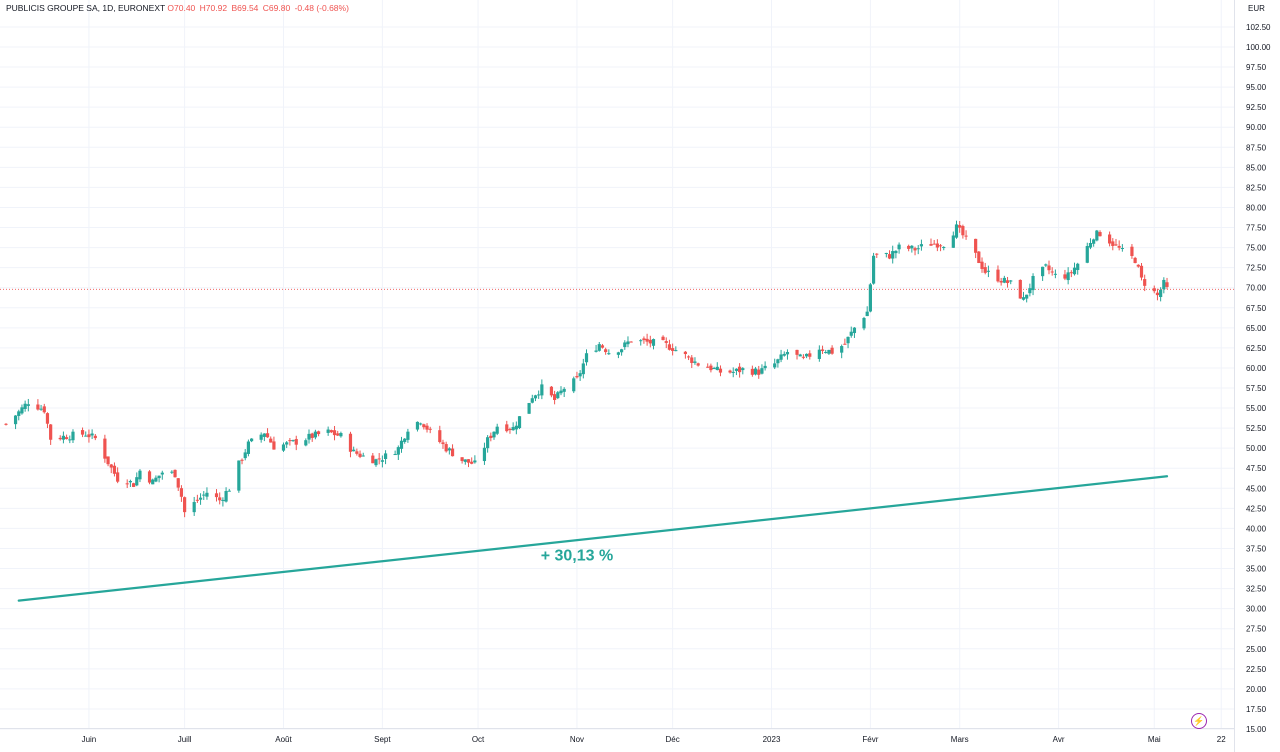 The height and width of the screenshot is (752, 1280). Describe the element at coordinates (1256, 468) in the screenshot. I see `y-tick-label: 47.50` at that location.